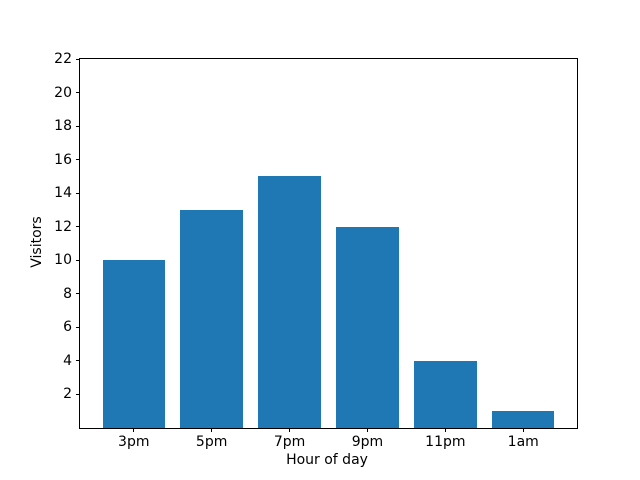  Describe the element at coordinates (133, 344) in the screenshot. I see `bar-3pm` at that location.